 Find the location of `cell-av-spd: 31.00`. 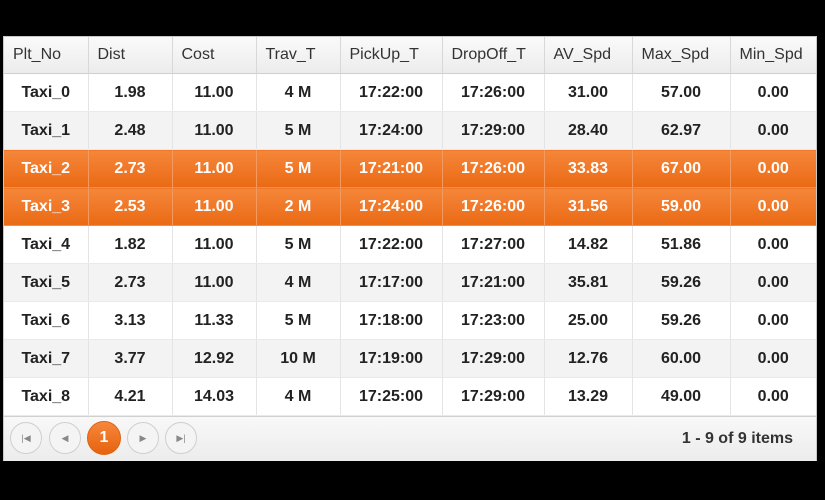

cell-av-spd: 31.00 is located at coordinates (588, 92).